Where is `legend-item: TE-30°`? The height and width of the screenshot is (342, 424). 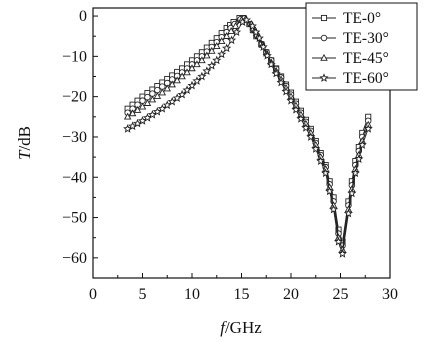
legend-item: TE-30° is located at coordinates (350, 38).